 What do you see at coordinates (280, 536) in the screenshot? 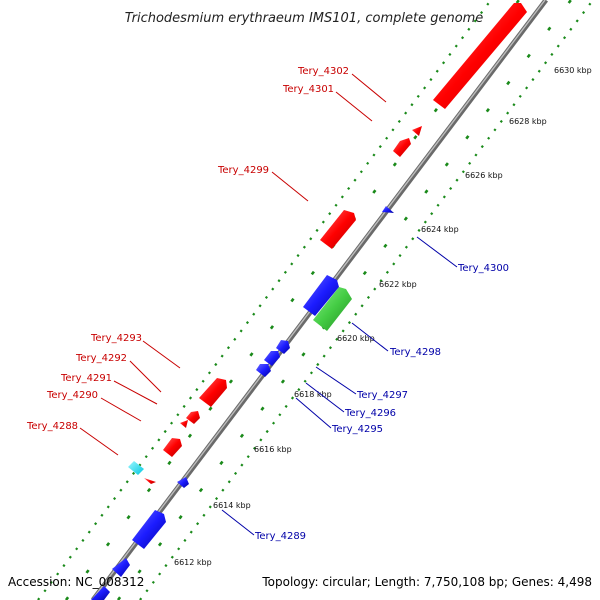
I see `gene-label-tery-4289: Tery_4289` at bounding box center [280, 536].